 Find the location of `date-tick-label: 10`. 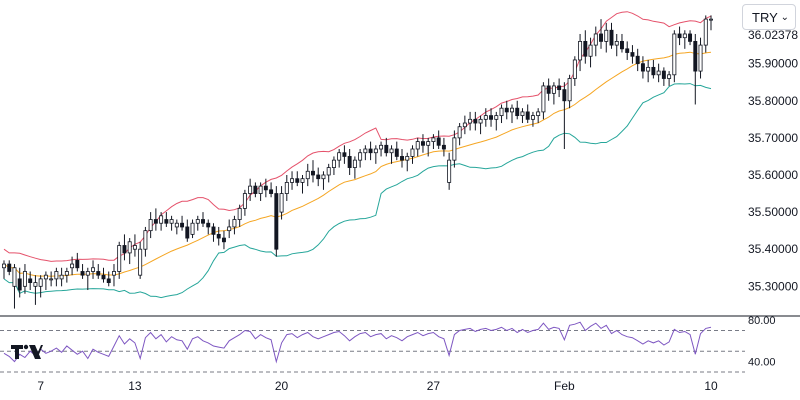

date-tick-label: 10 is located at coordinates (711, 386).